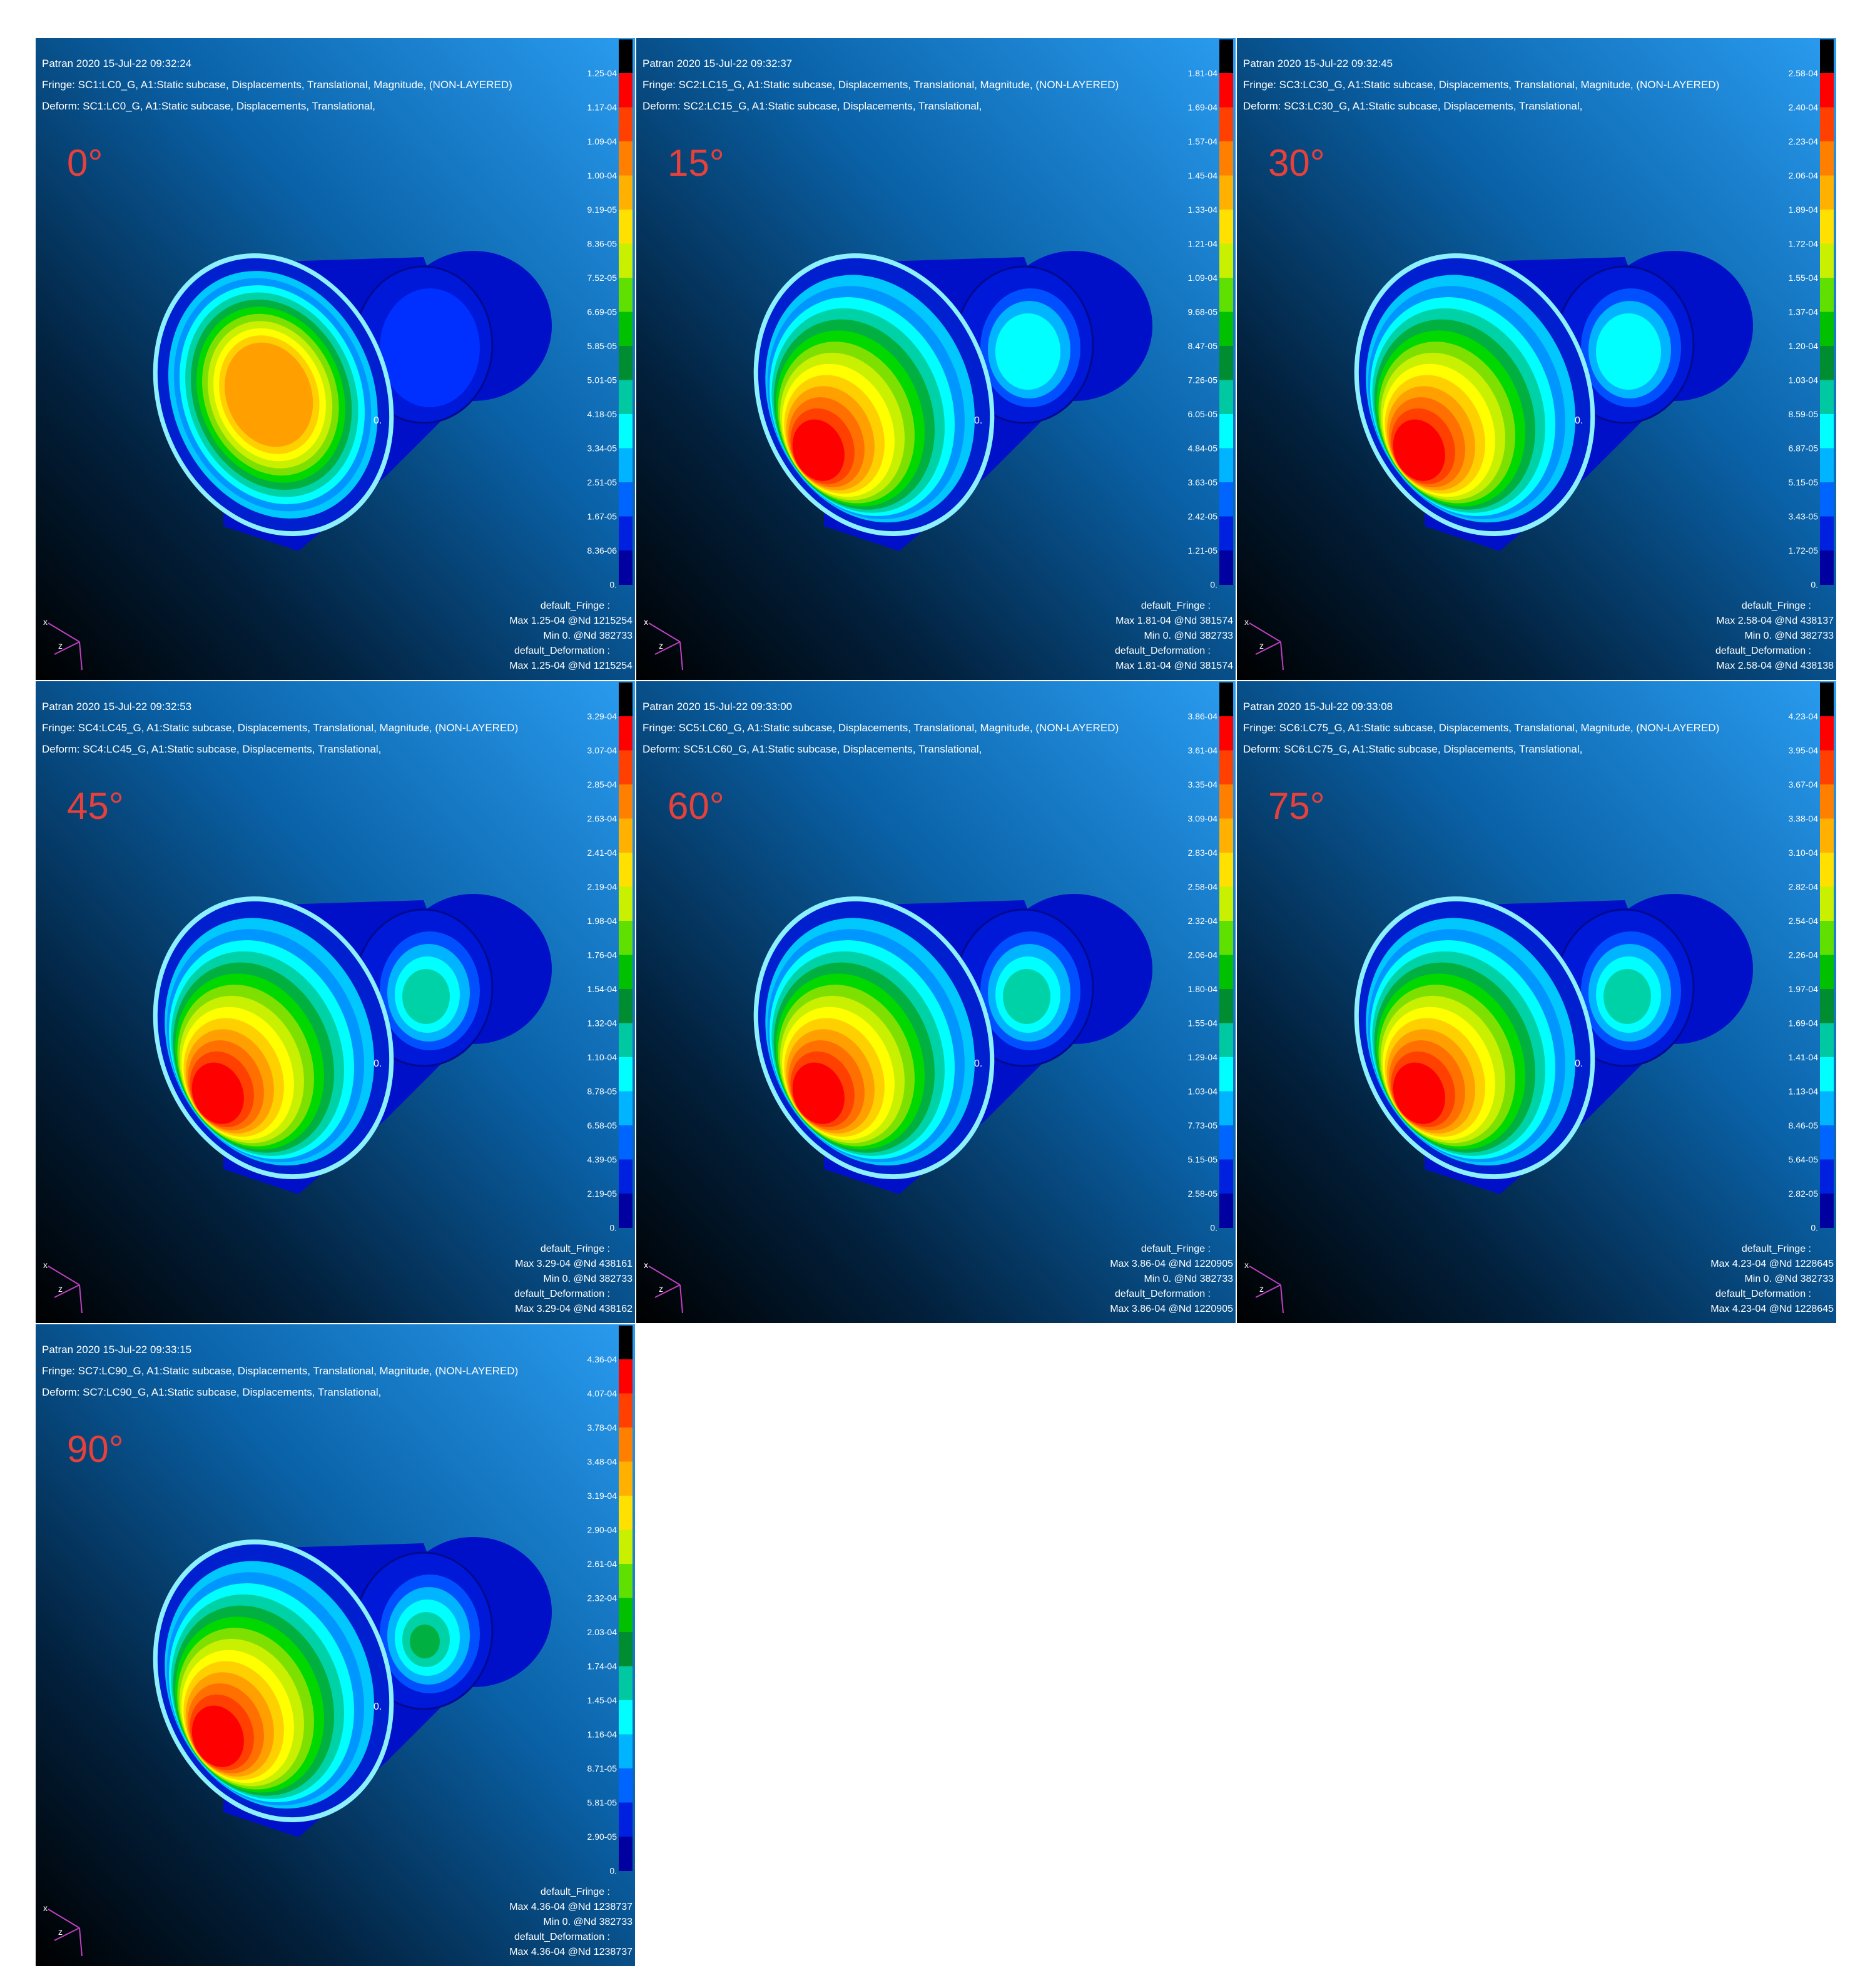 This screenshot has width=1870, height=1988. I want to click on legend-label: 1.80-04, so click(1203, 989).